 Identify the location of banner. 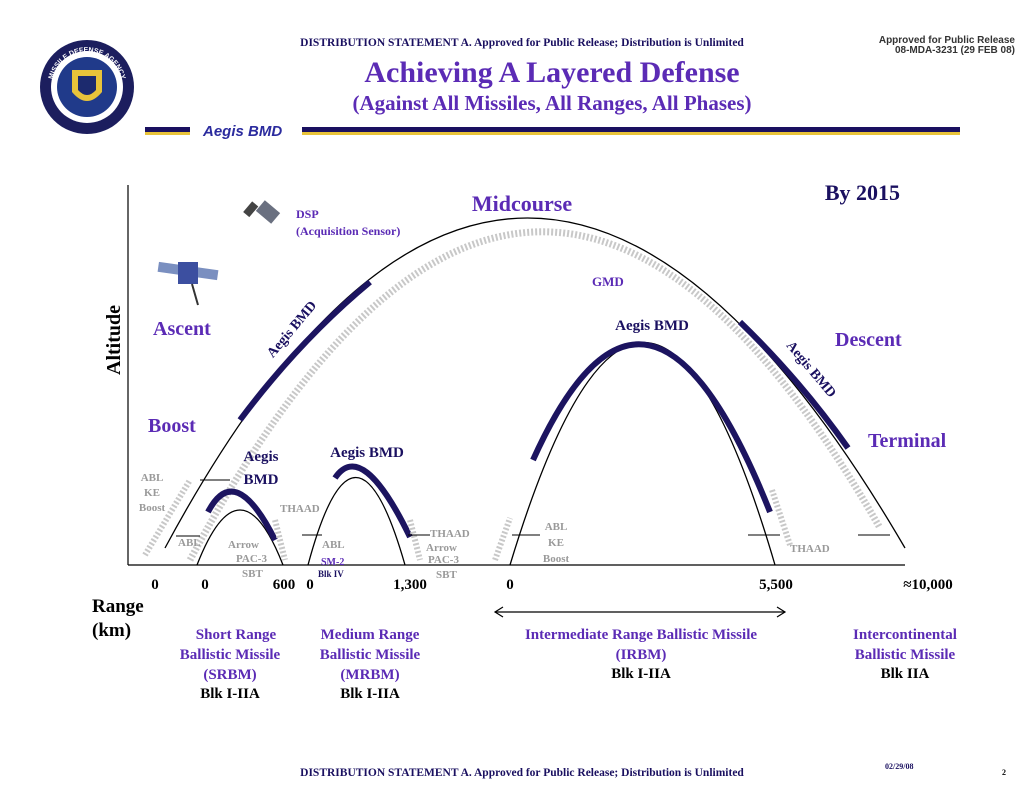
(552, 131).